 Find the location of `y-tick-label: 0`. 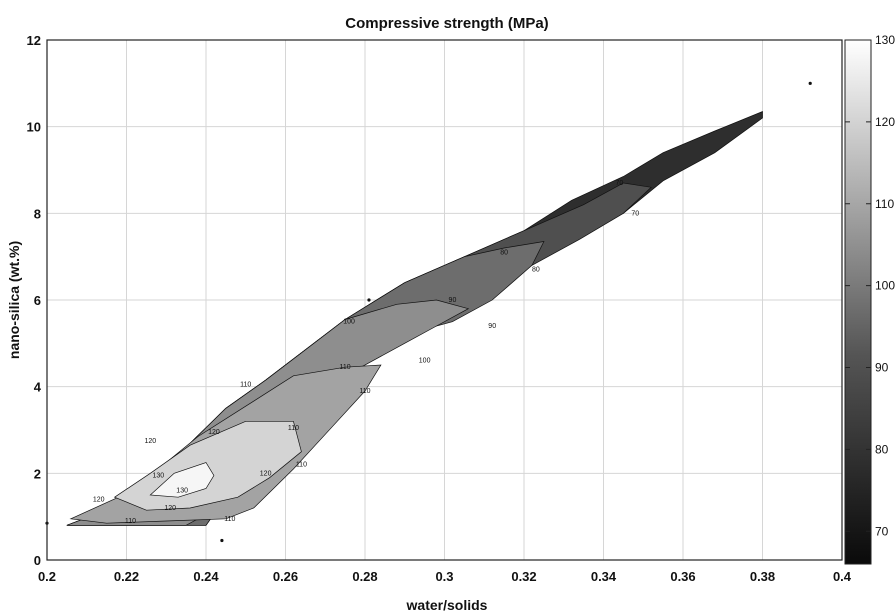

y-tick-label: 0 is located at coordinates (37, 560).